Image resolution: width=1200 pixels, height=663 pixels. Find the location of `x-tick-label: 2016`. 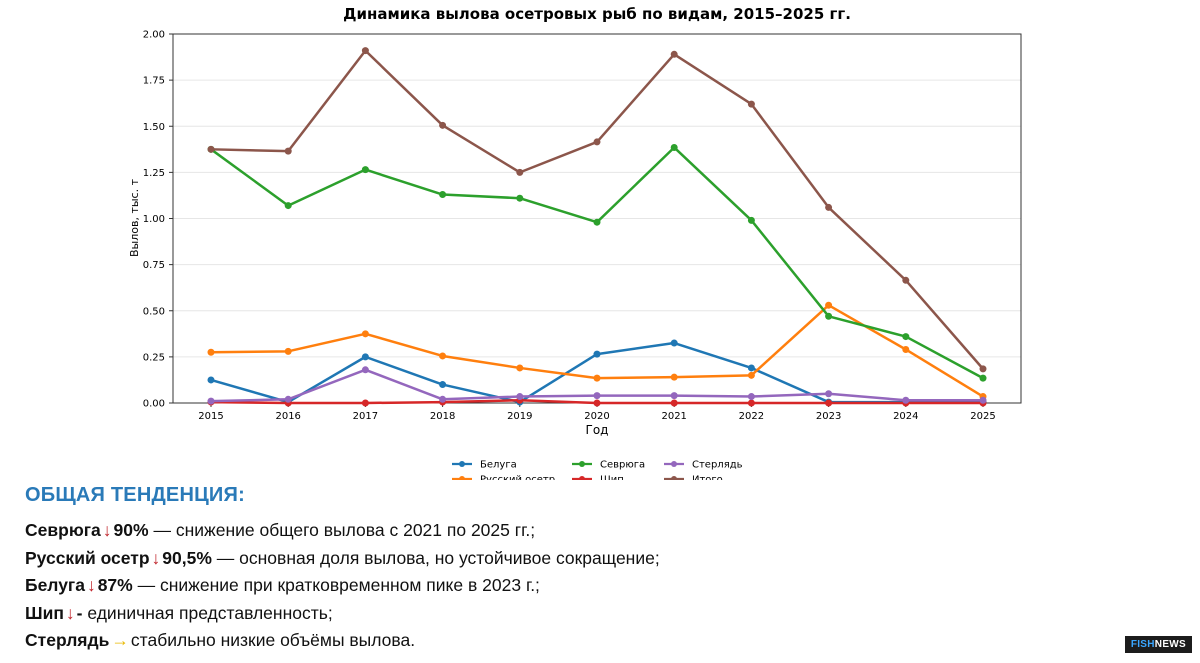

x-tick-label: 2016 is located at coordinates (287, 416).